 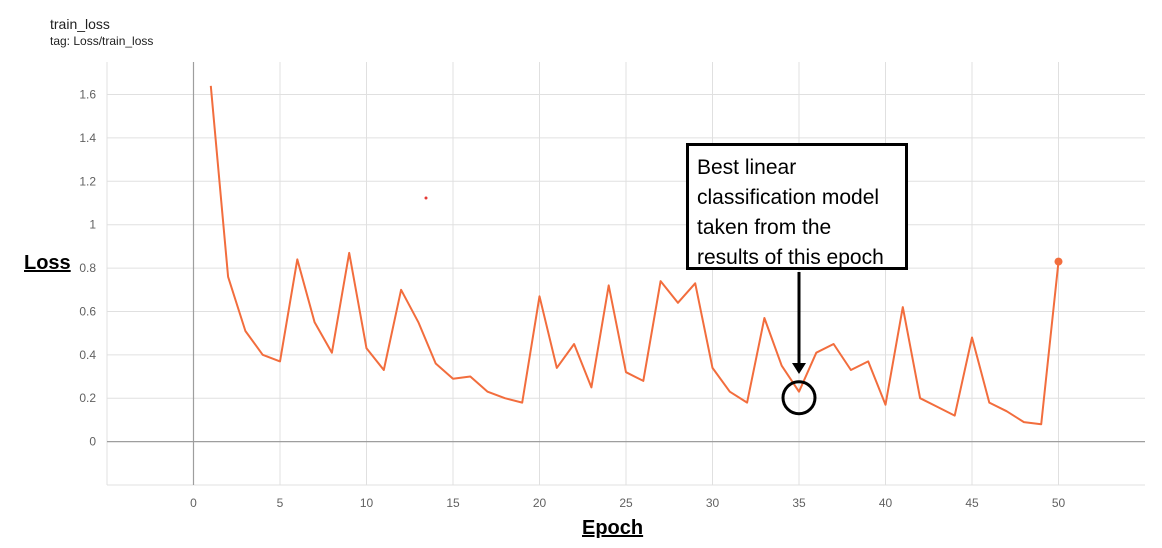 What do you see at coordinates (87, 398) in the screenshot?
I see `y-tick-label: 0.2` at bounding box center [87, 398].